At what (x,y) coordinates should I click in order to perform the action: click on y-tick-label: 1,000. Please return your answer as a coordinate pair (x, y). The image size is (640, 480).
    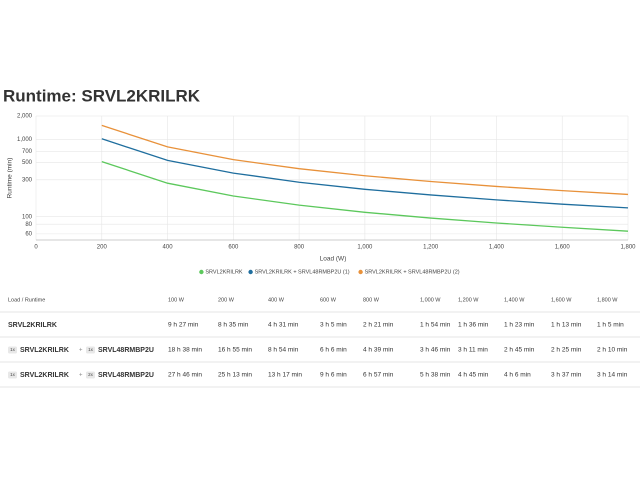
    Looking at the image, I should click on (25, 140).